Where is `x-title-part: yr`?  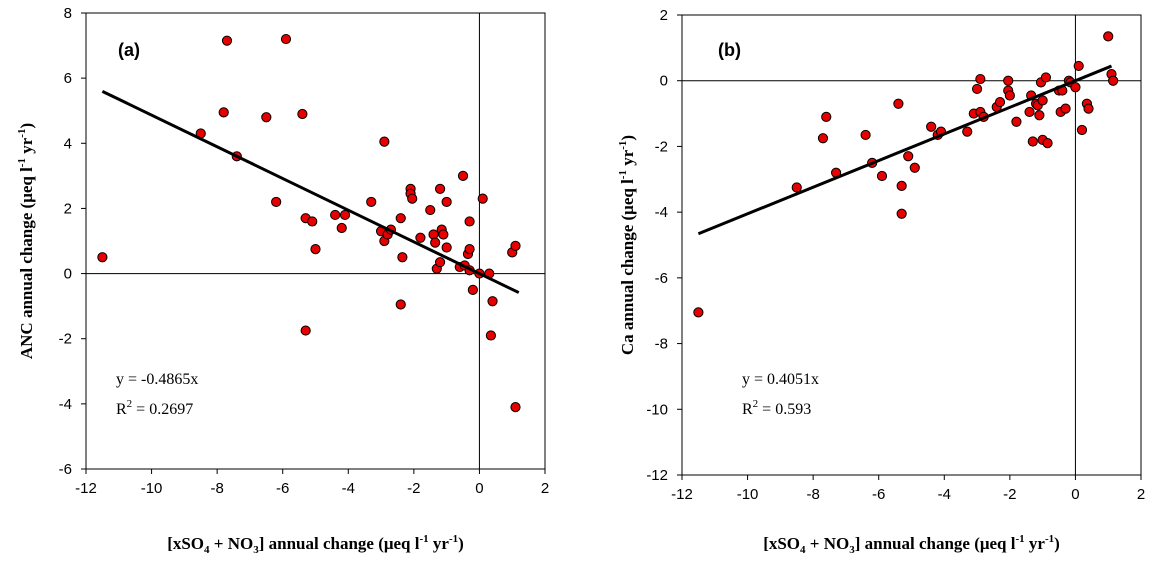 x-title-part: yr is located at coordinates (439, 543).